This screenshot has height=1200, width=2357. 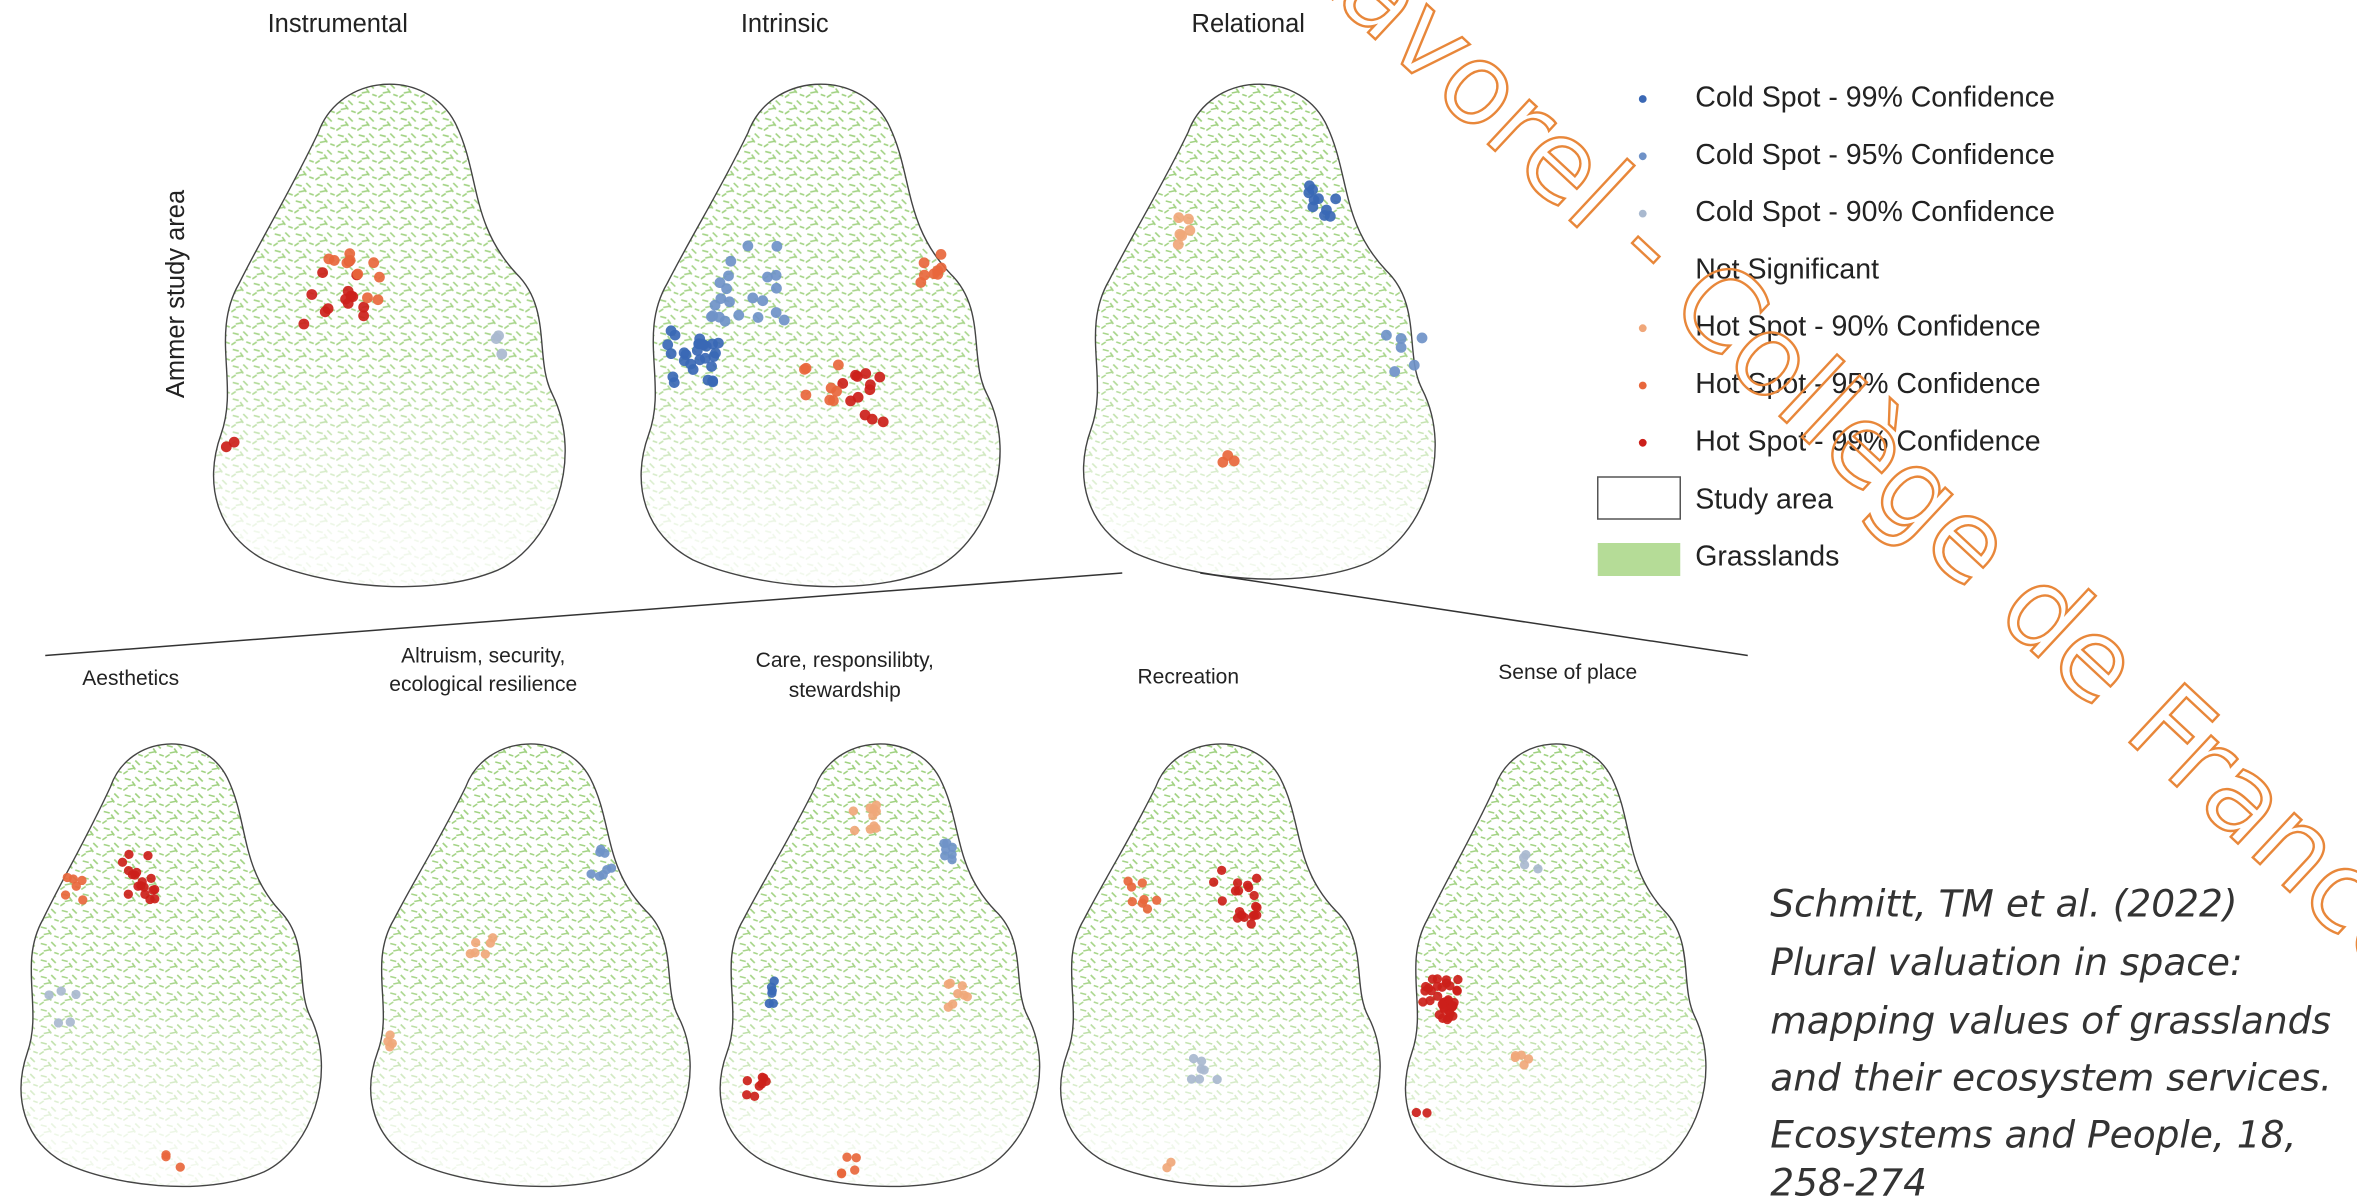 What do you see at coordinates (1787, 269) in the screenshot?
I see `legend-label: Not Significant` at bounding box center [1787, 269].